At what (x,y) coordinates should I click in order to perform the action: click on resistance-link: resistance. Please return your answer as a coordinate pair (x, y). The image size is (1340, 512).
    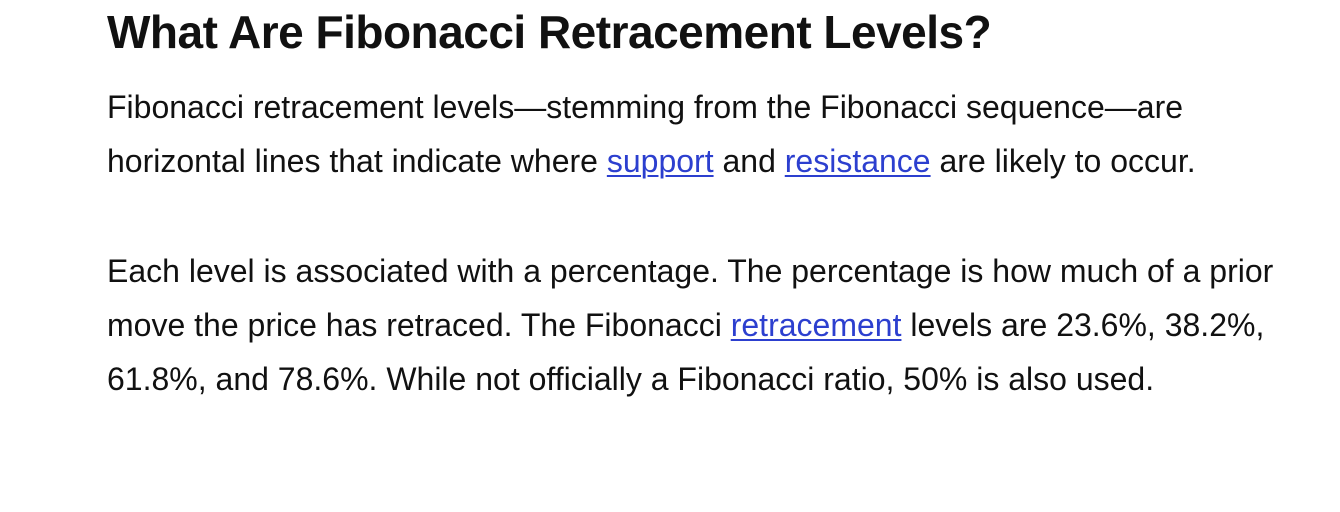
    Looking at the image, I should click on (857, 161).